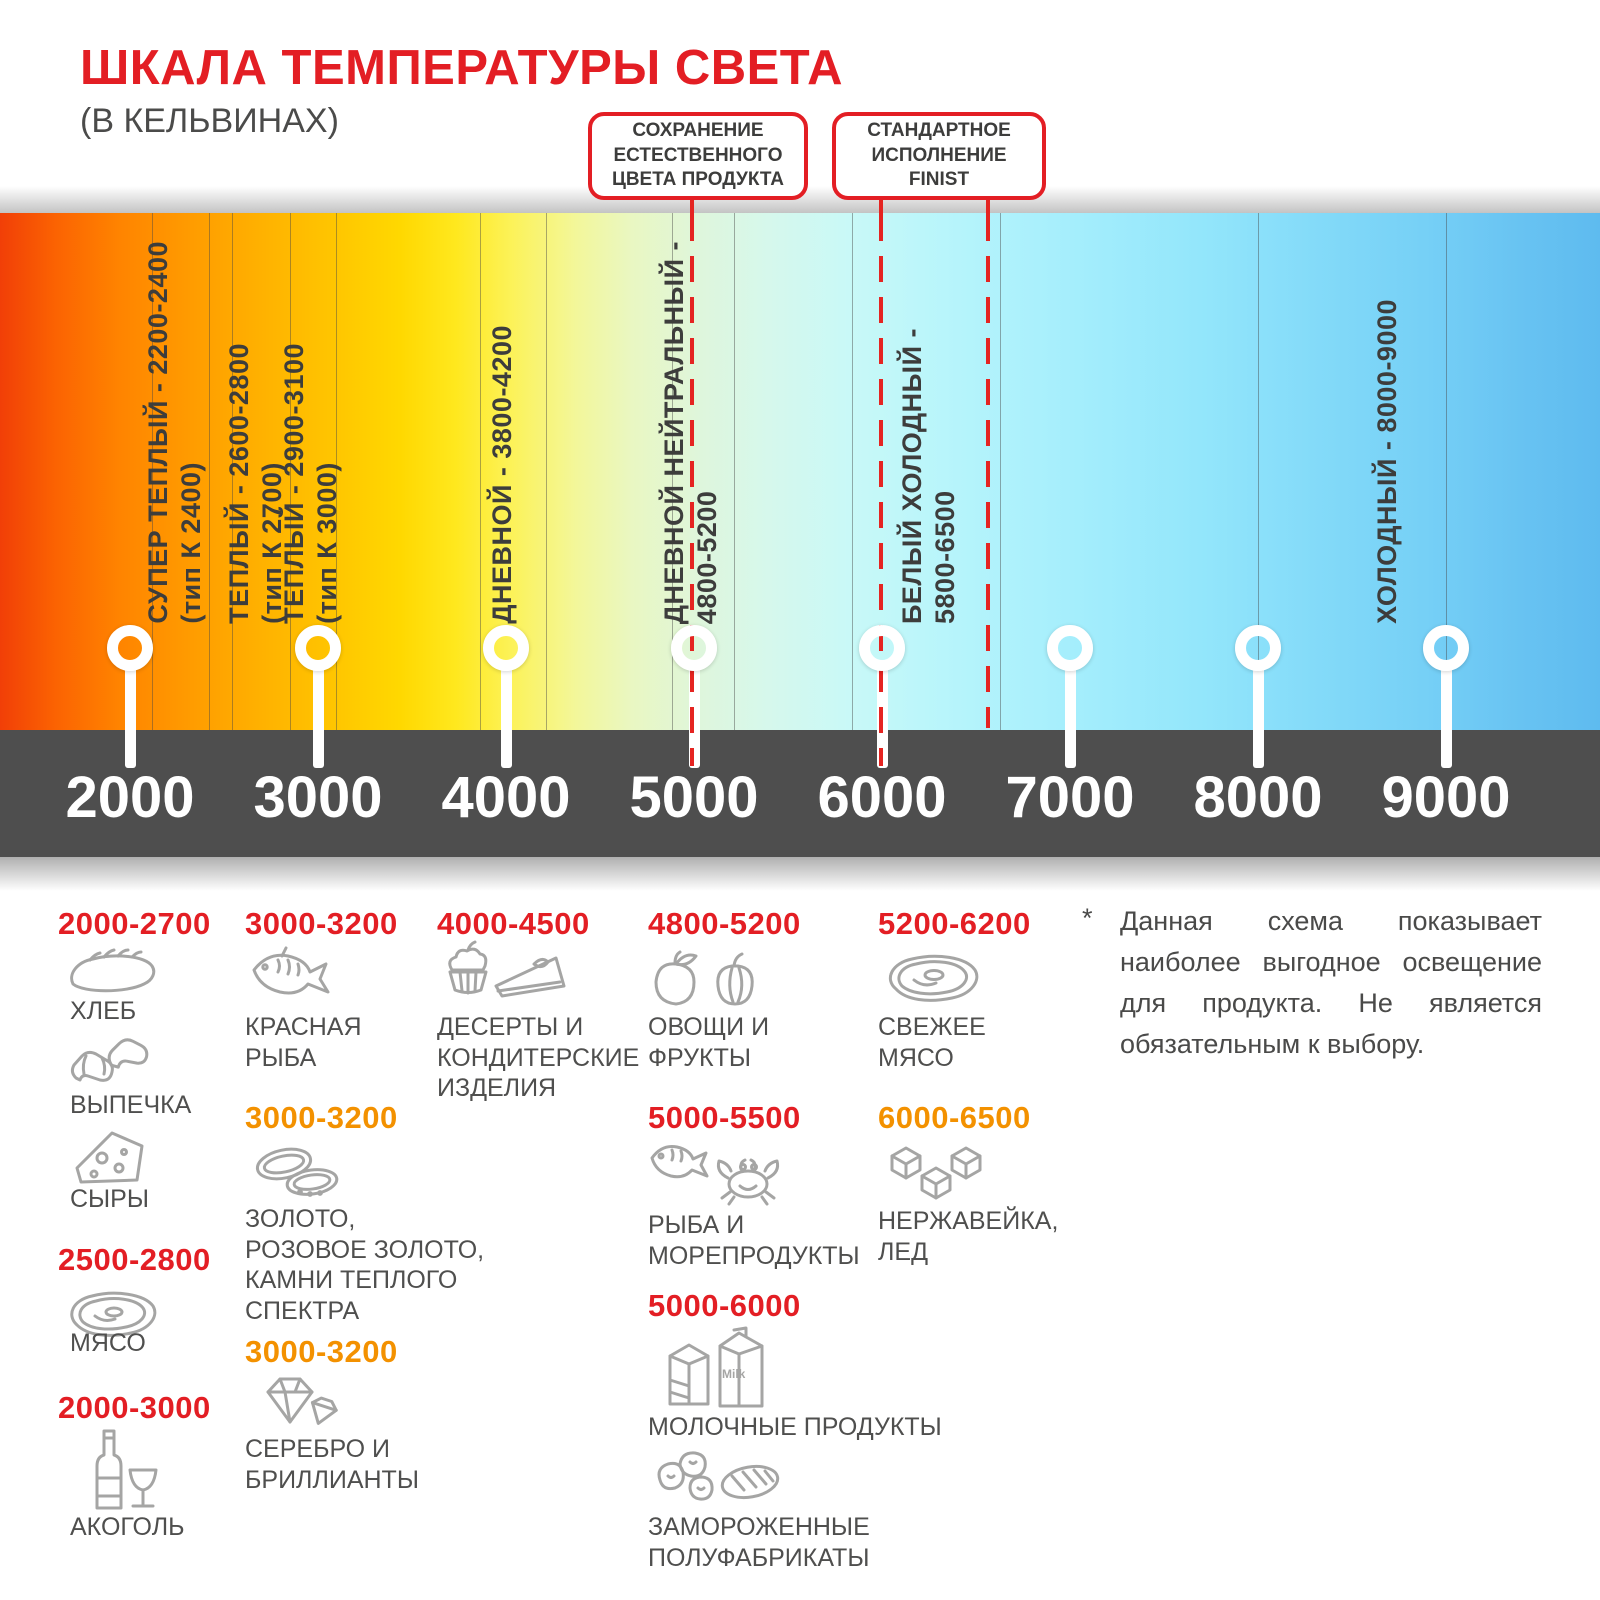 This screenshot has height=1600, width=1600. I want to click on range-header: 2000-3000, so click(134, 1407).